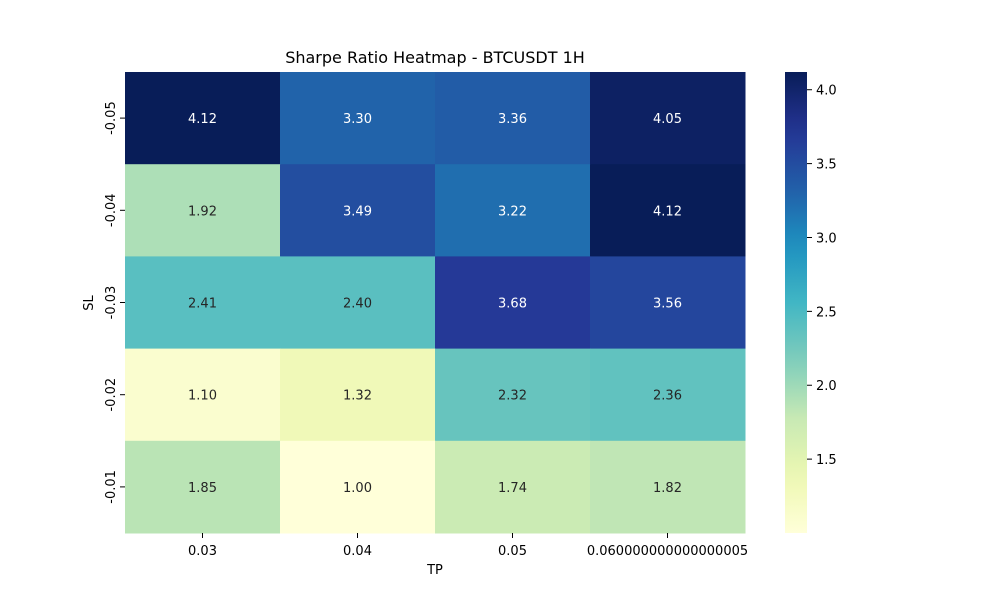 This screenshot has height=600, width=1000. Describe the element at coordinates (796, 302) in the screenshot. I see `colorbar` at that location.